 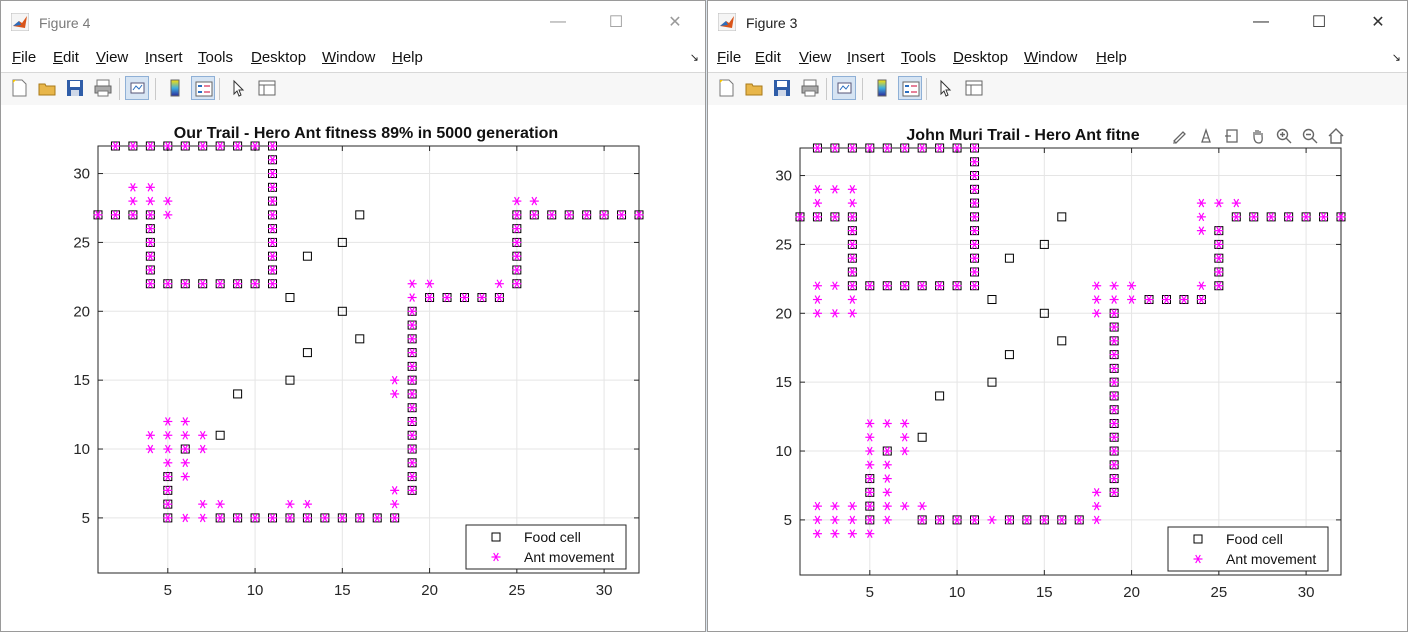 What do you see at coordinates (516, 590) in the screenshot?
I see `x-tick-label: 25` at bounding box center [516, 590].